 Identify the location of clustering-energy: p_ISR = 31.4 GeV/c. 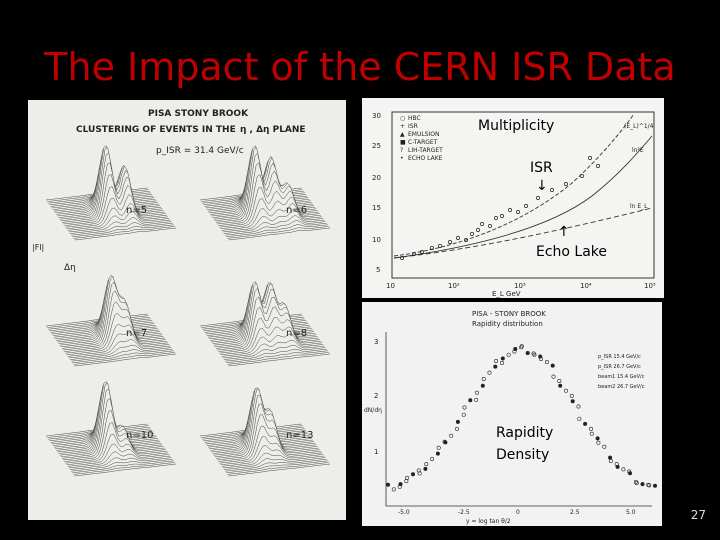
(200, 151).